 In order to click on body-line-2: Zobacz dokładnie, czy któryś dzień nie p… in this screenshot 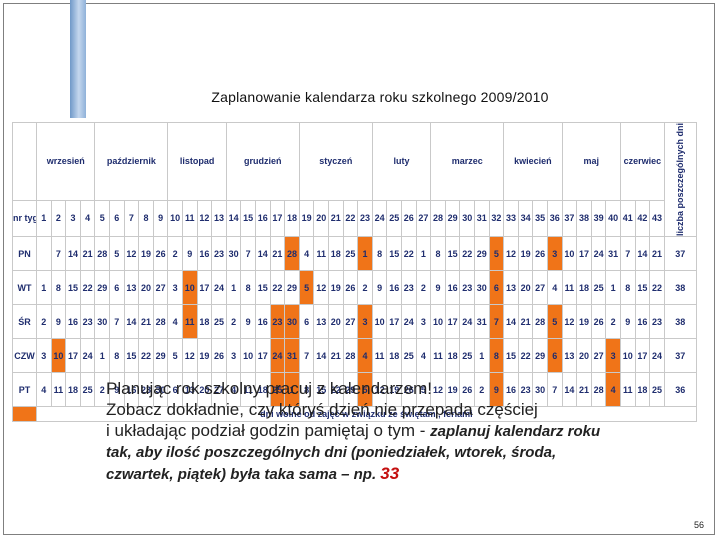, I will do `click(322, 409)`.